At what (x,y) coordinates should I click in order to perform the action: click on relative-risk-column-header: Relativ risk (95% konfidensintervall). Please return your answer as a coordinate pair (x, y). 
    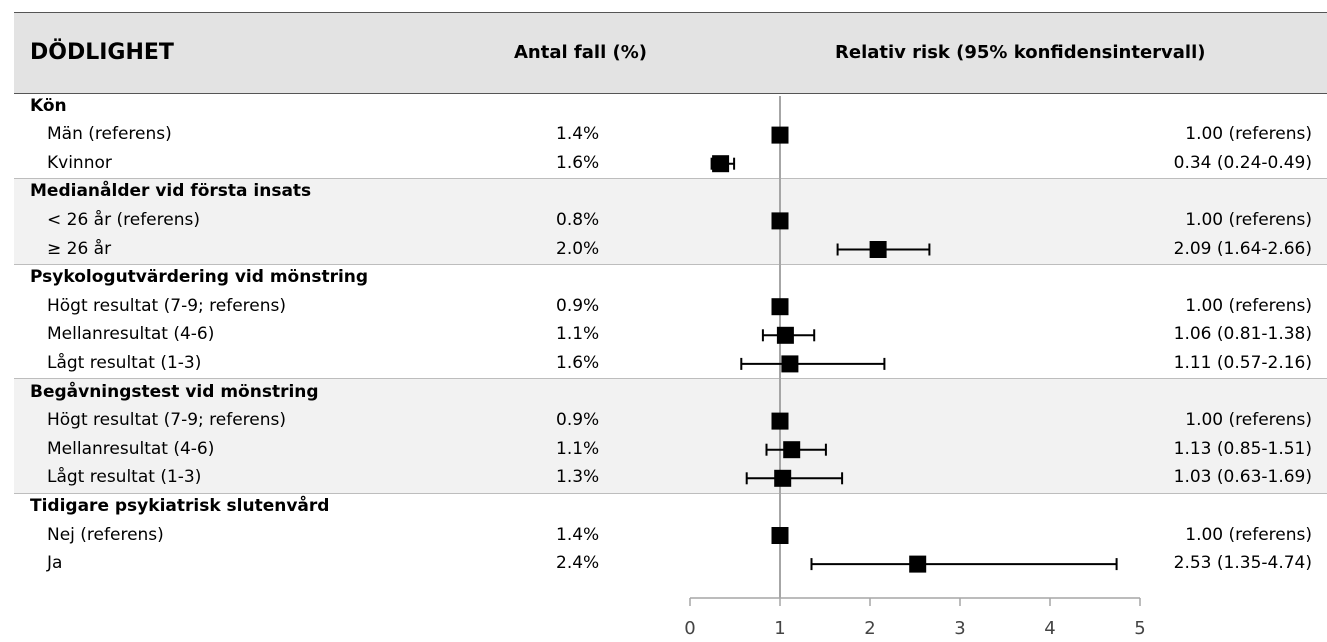
    Looking at the image, I should click on (1020, 52).